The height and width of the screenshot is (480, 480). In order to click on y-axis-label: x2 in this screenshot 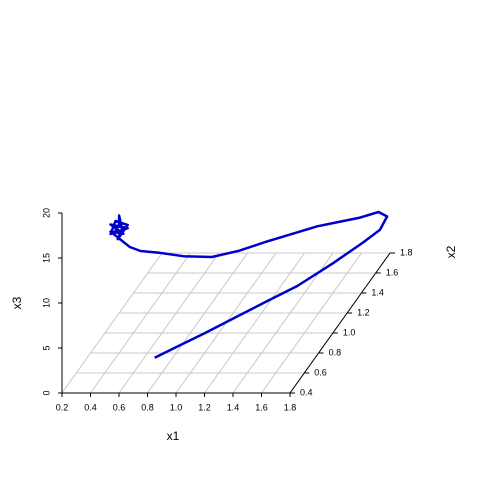, I will do `click(451, 251)`.